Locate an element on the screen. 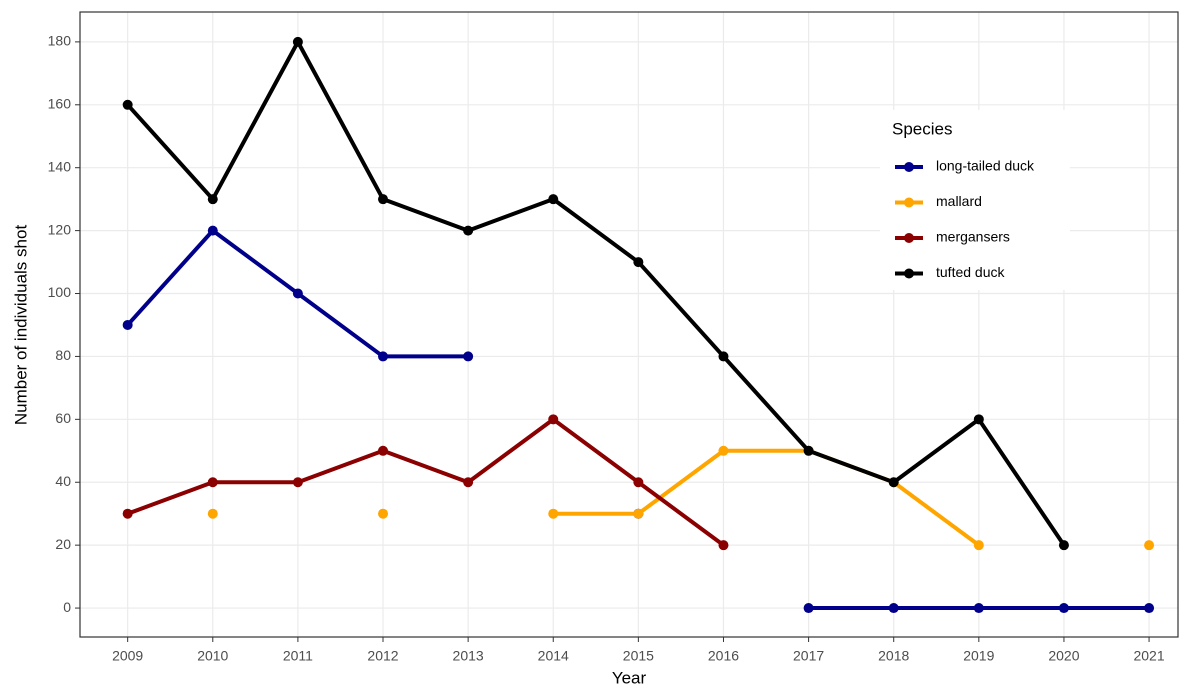 This screenshot has height=691, width=1192. x-tick-label: 2013 is located at coordinates (468, 656).